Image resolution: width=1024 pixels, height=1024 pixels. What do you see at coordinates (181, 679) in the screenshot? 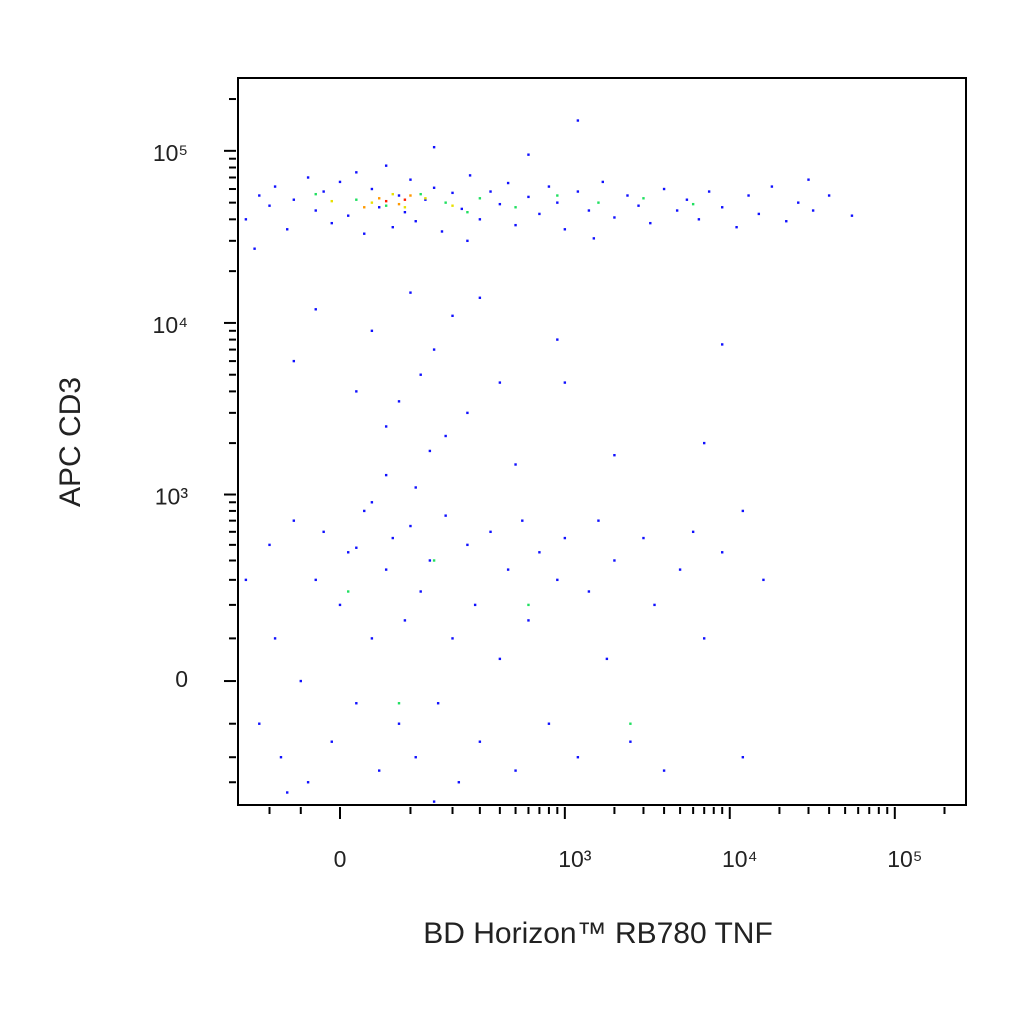
I see `y-tick-label: 0` at bounding box center [181, 679].